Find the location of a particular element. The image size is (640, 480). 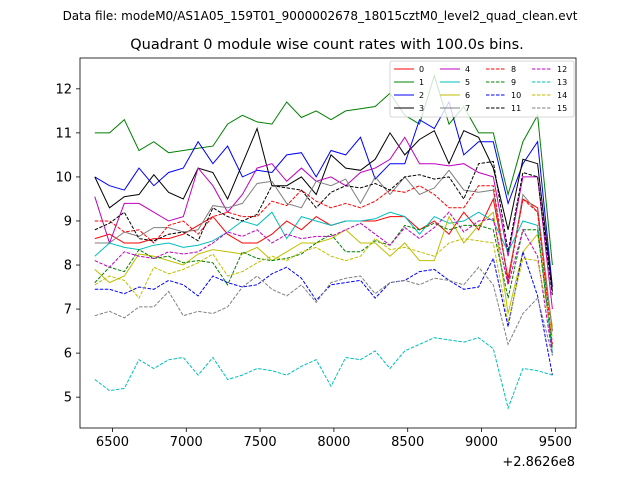

legend-label-13: 13 is located at coordinates (562, 82).